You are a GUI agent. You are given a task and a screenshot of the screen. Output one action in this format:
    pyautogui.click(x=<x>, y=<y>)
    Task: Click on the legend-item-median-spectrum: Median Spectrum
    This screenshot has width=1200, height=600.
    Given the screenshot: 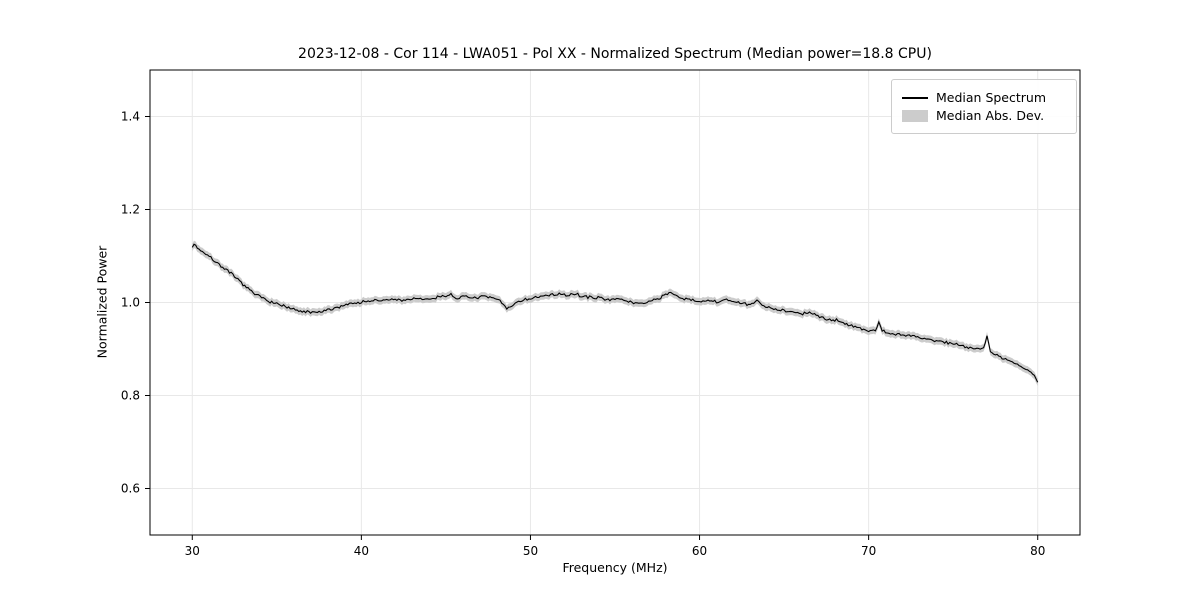 What is the action you would take?
    pyautogui.click(x=984, y=97)
    